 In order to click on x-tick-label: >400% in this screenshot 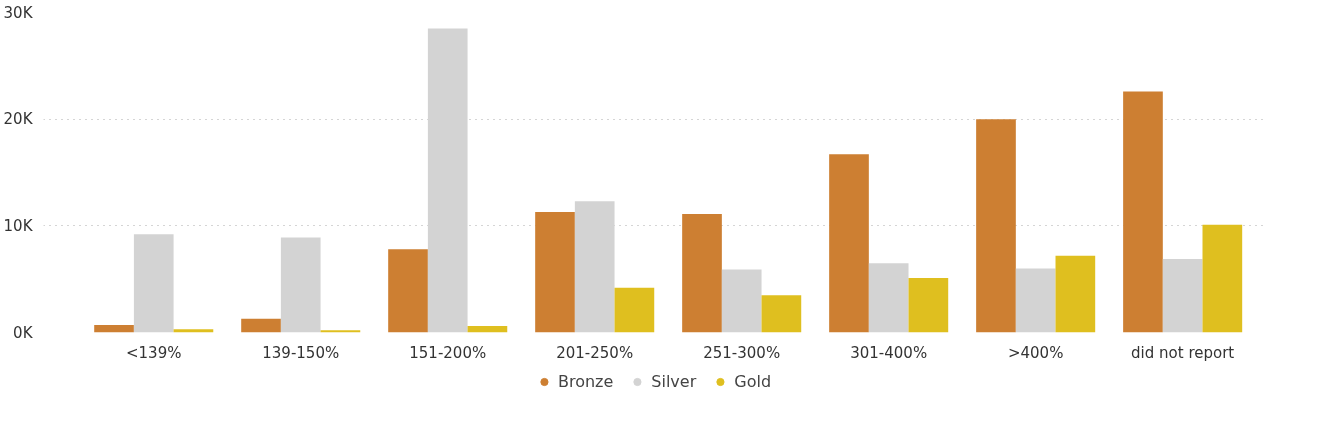, I will do `click(1035, 352)`.